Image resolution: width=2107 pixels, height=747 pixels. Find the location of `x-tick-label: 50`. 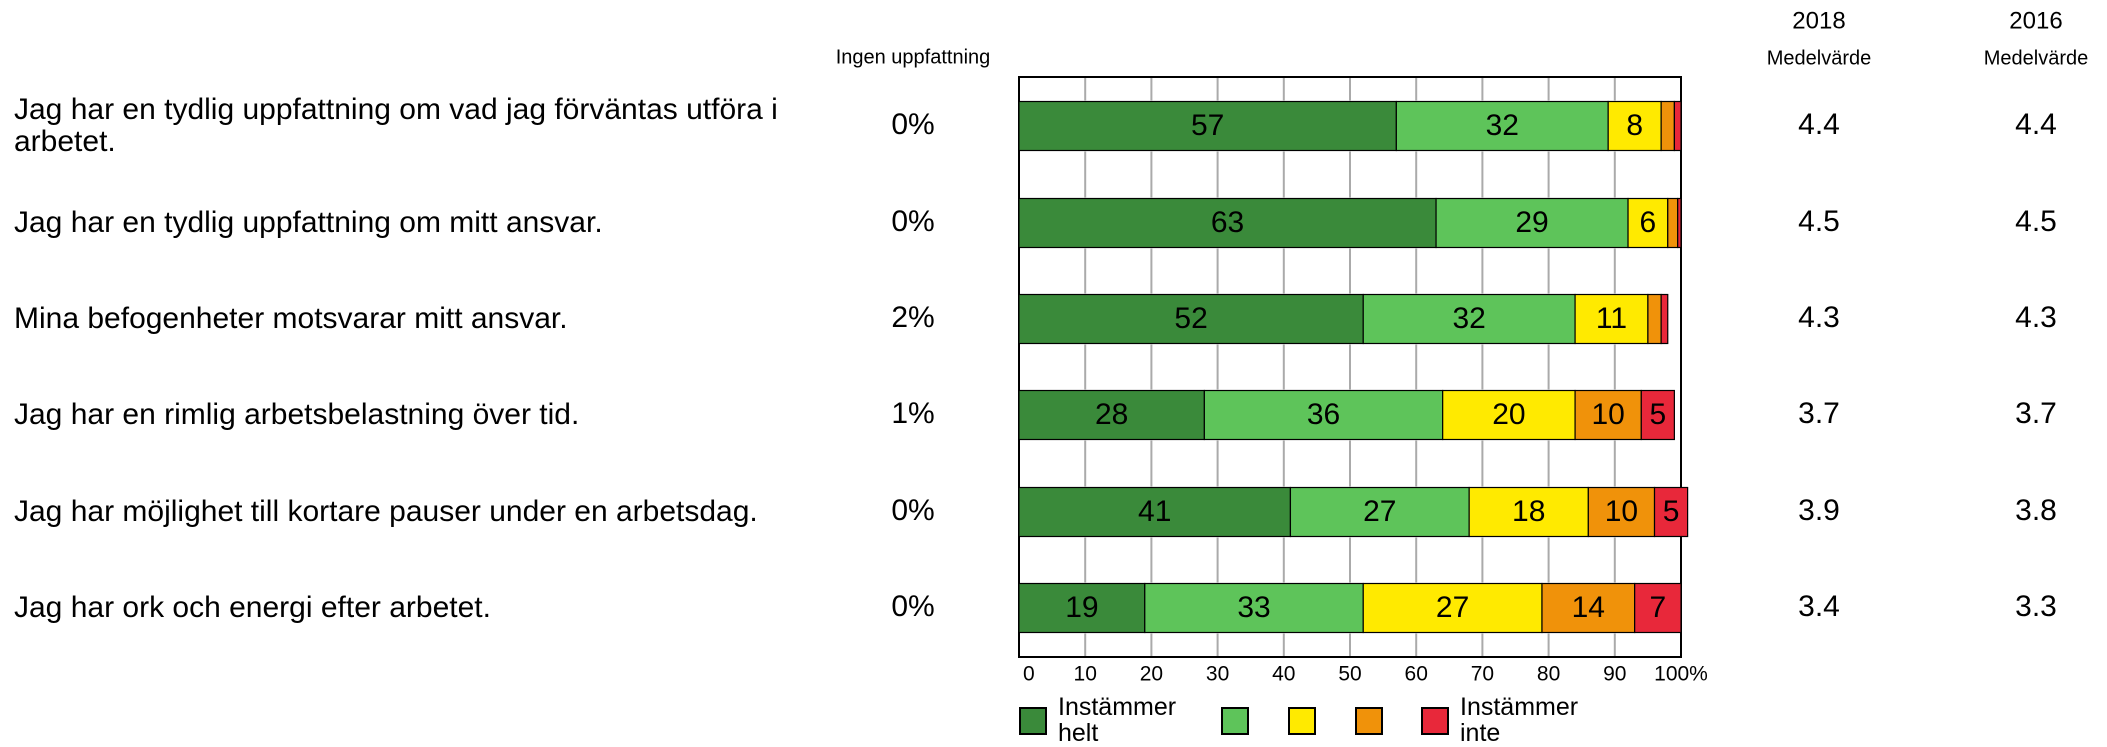

x-tick-label: 50 is located at coordinates (1349, 674).